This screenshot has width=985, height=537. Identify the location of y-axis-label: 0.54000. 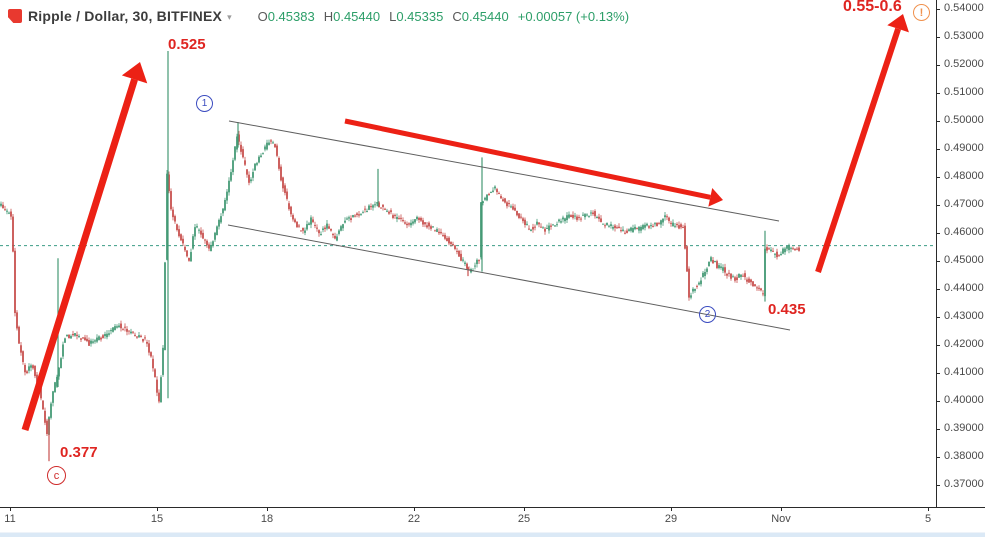
(964, 8).